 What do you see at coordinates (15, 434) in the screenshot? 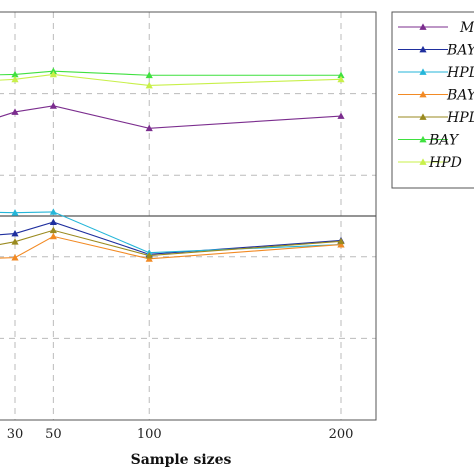
I see `x-tick-label: 30` at bounding box center [15, 434].